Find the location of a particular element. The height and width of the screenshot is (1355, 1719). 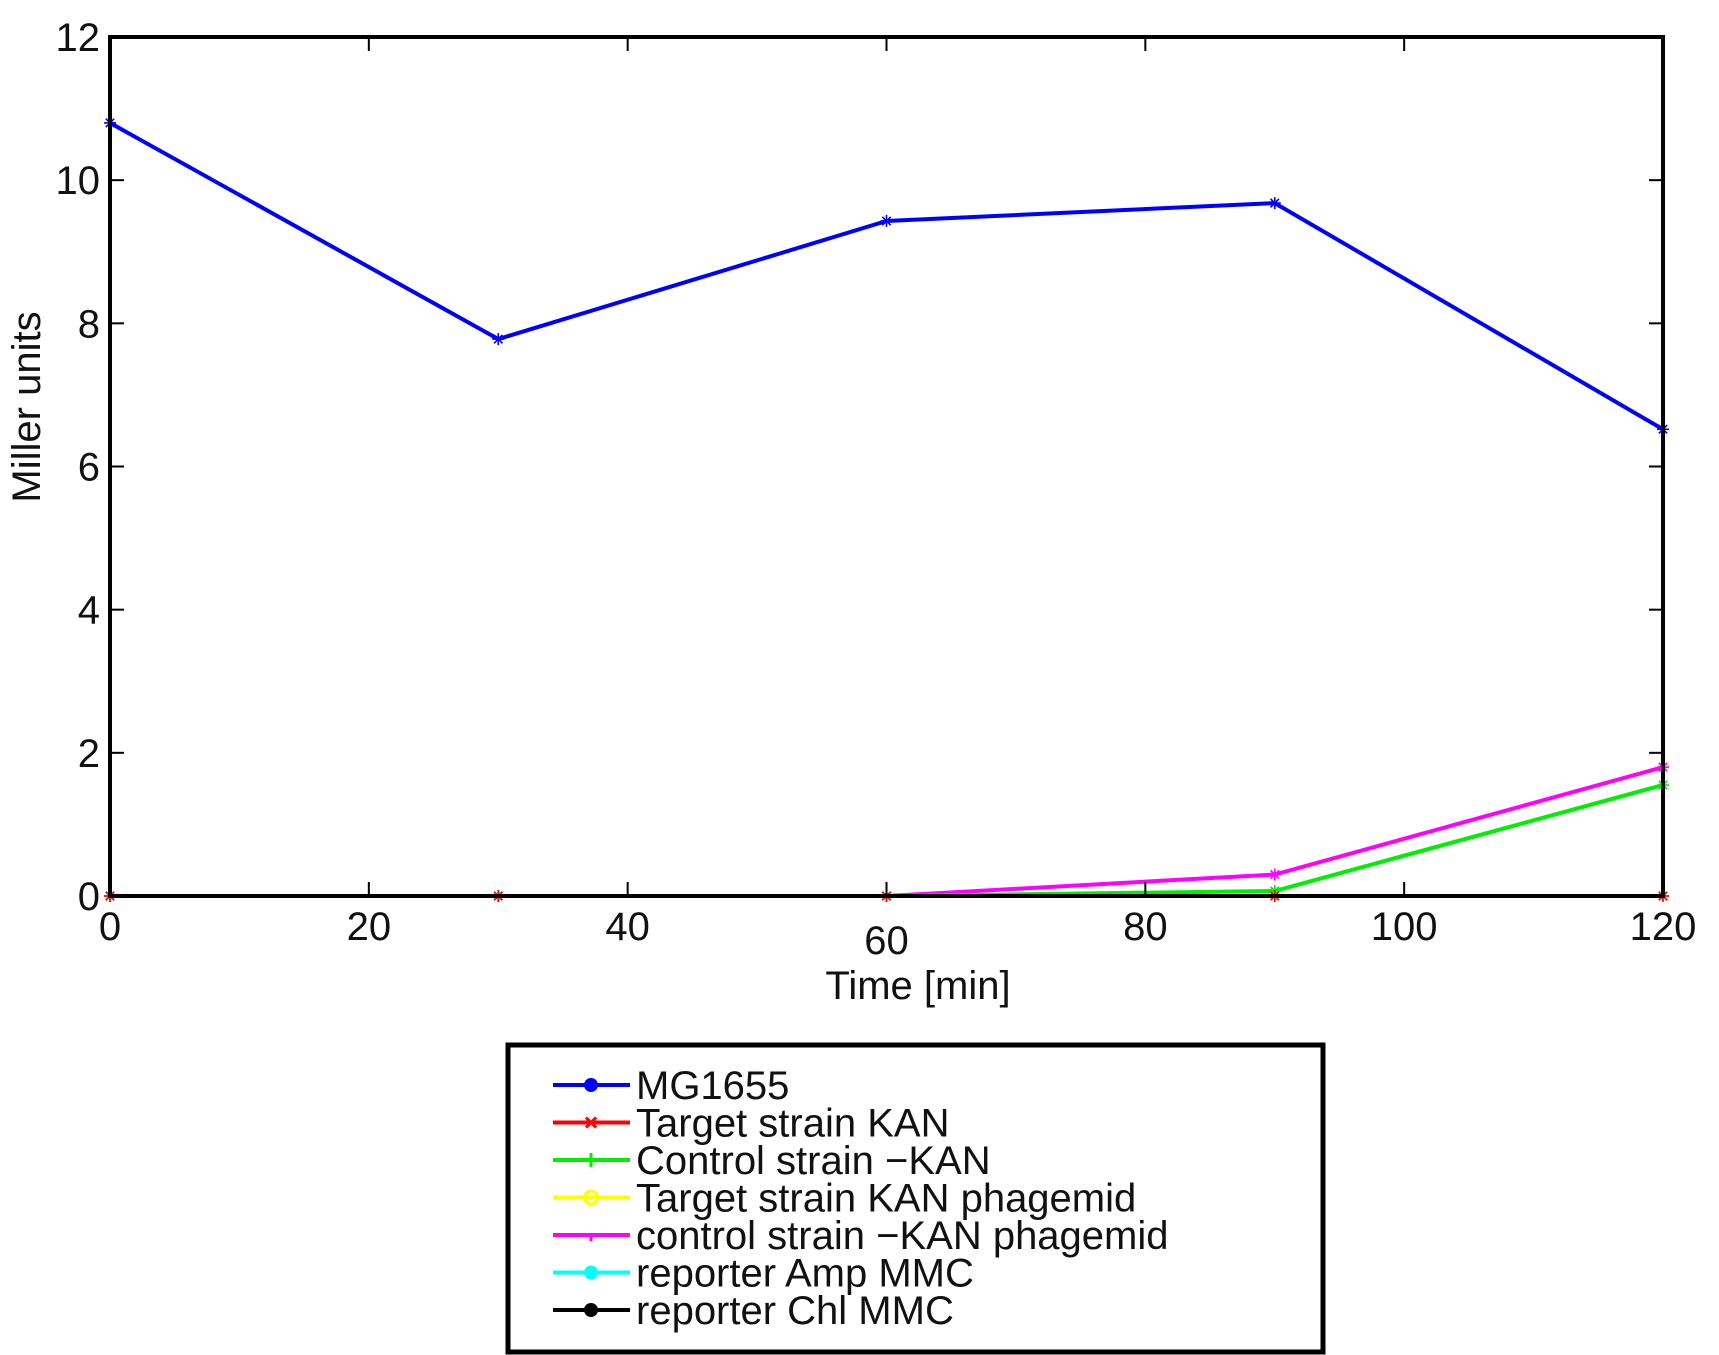

y-tick-label: 2 is located at coordinates (89, 754).